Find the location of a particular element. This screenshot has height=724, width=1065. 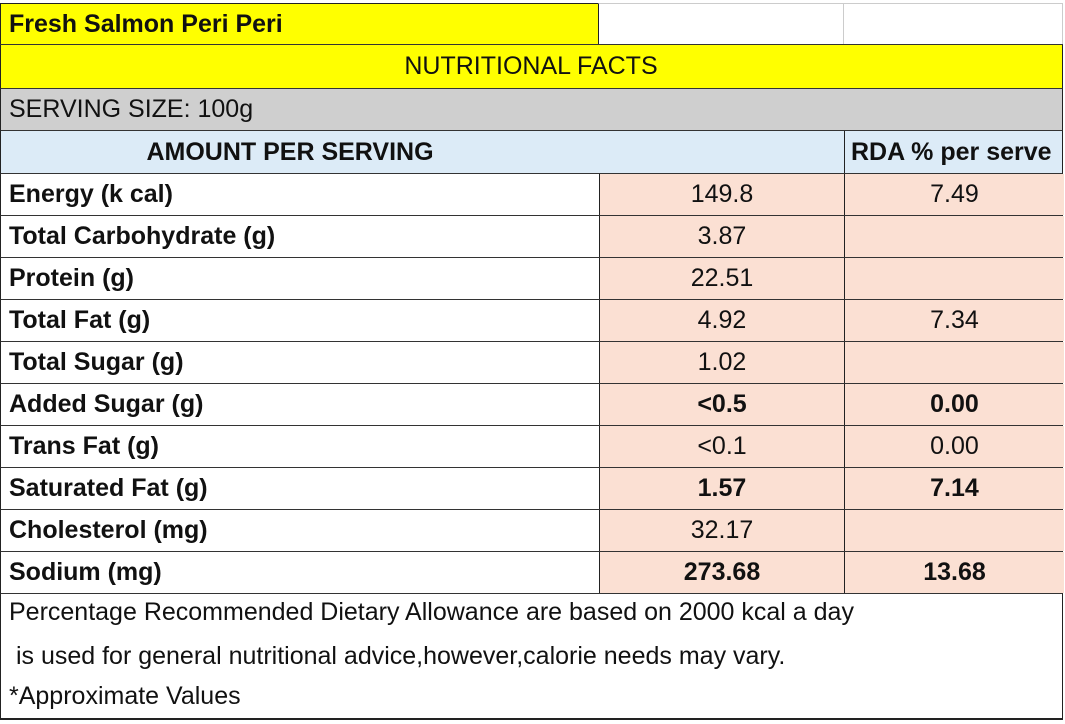

nutrient-rda: 7.49 is located at coordinates (954, 194).